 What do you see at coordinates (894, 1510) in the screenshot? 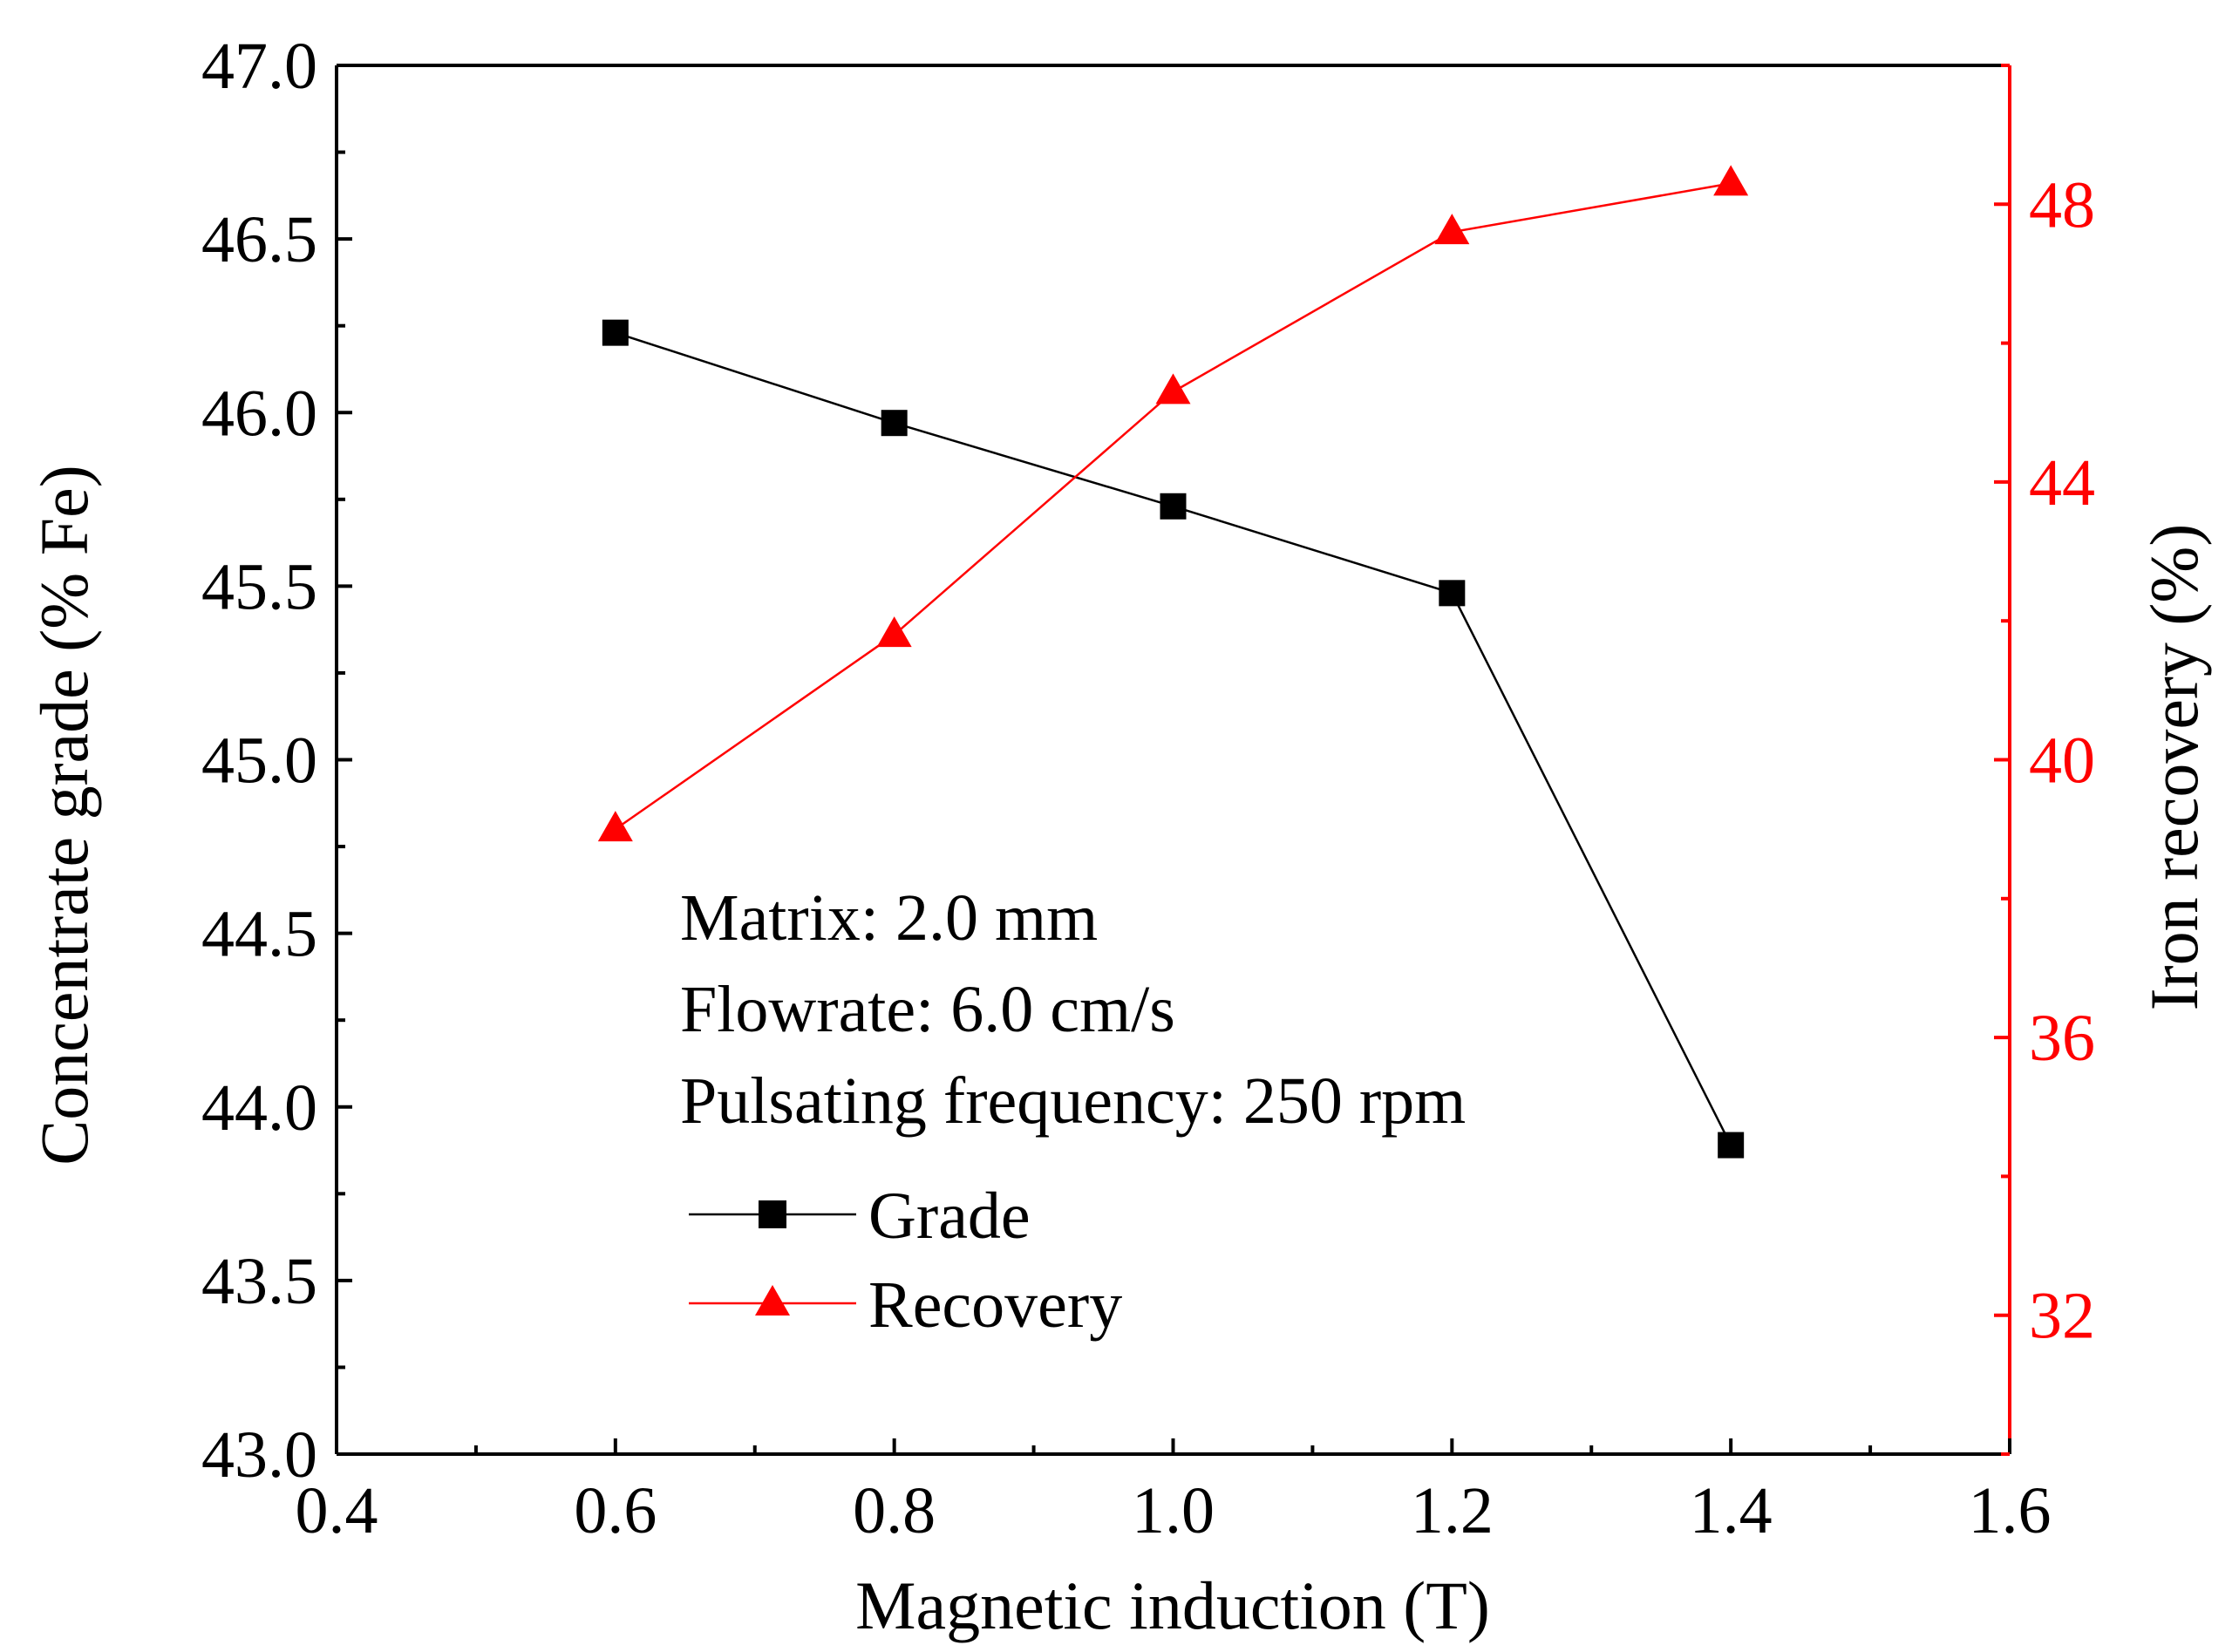
I see `x-tick-label: 0.8` at bounding box center [894, 1510].